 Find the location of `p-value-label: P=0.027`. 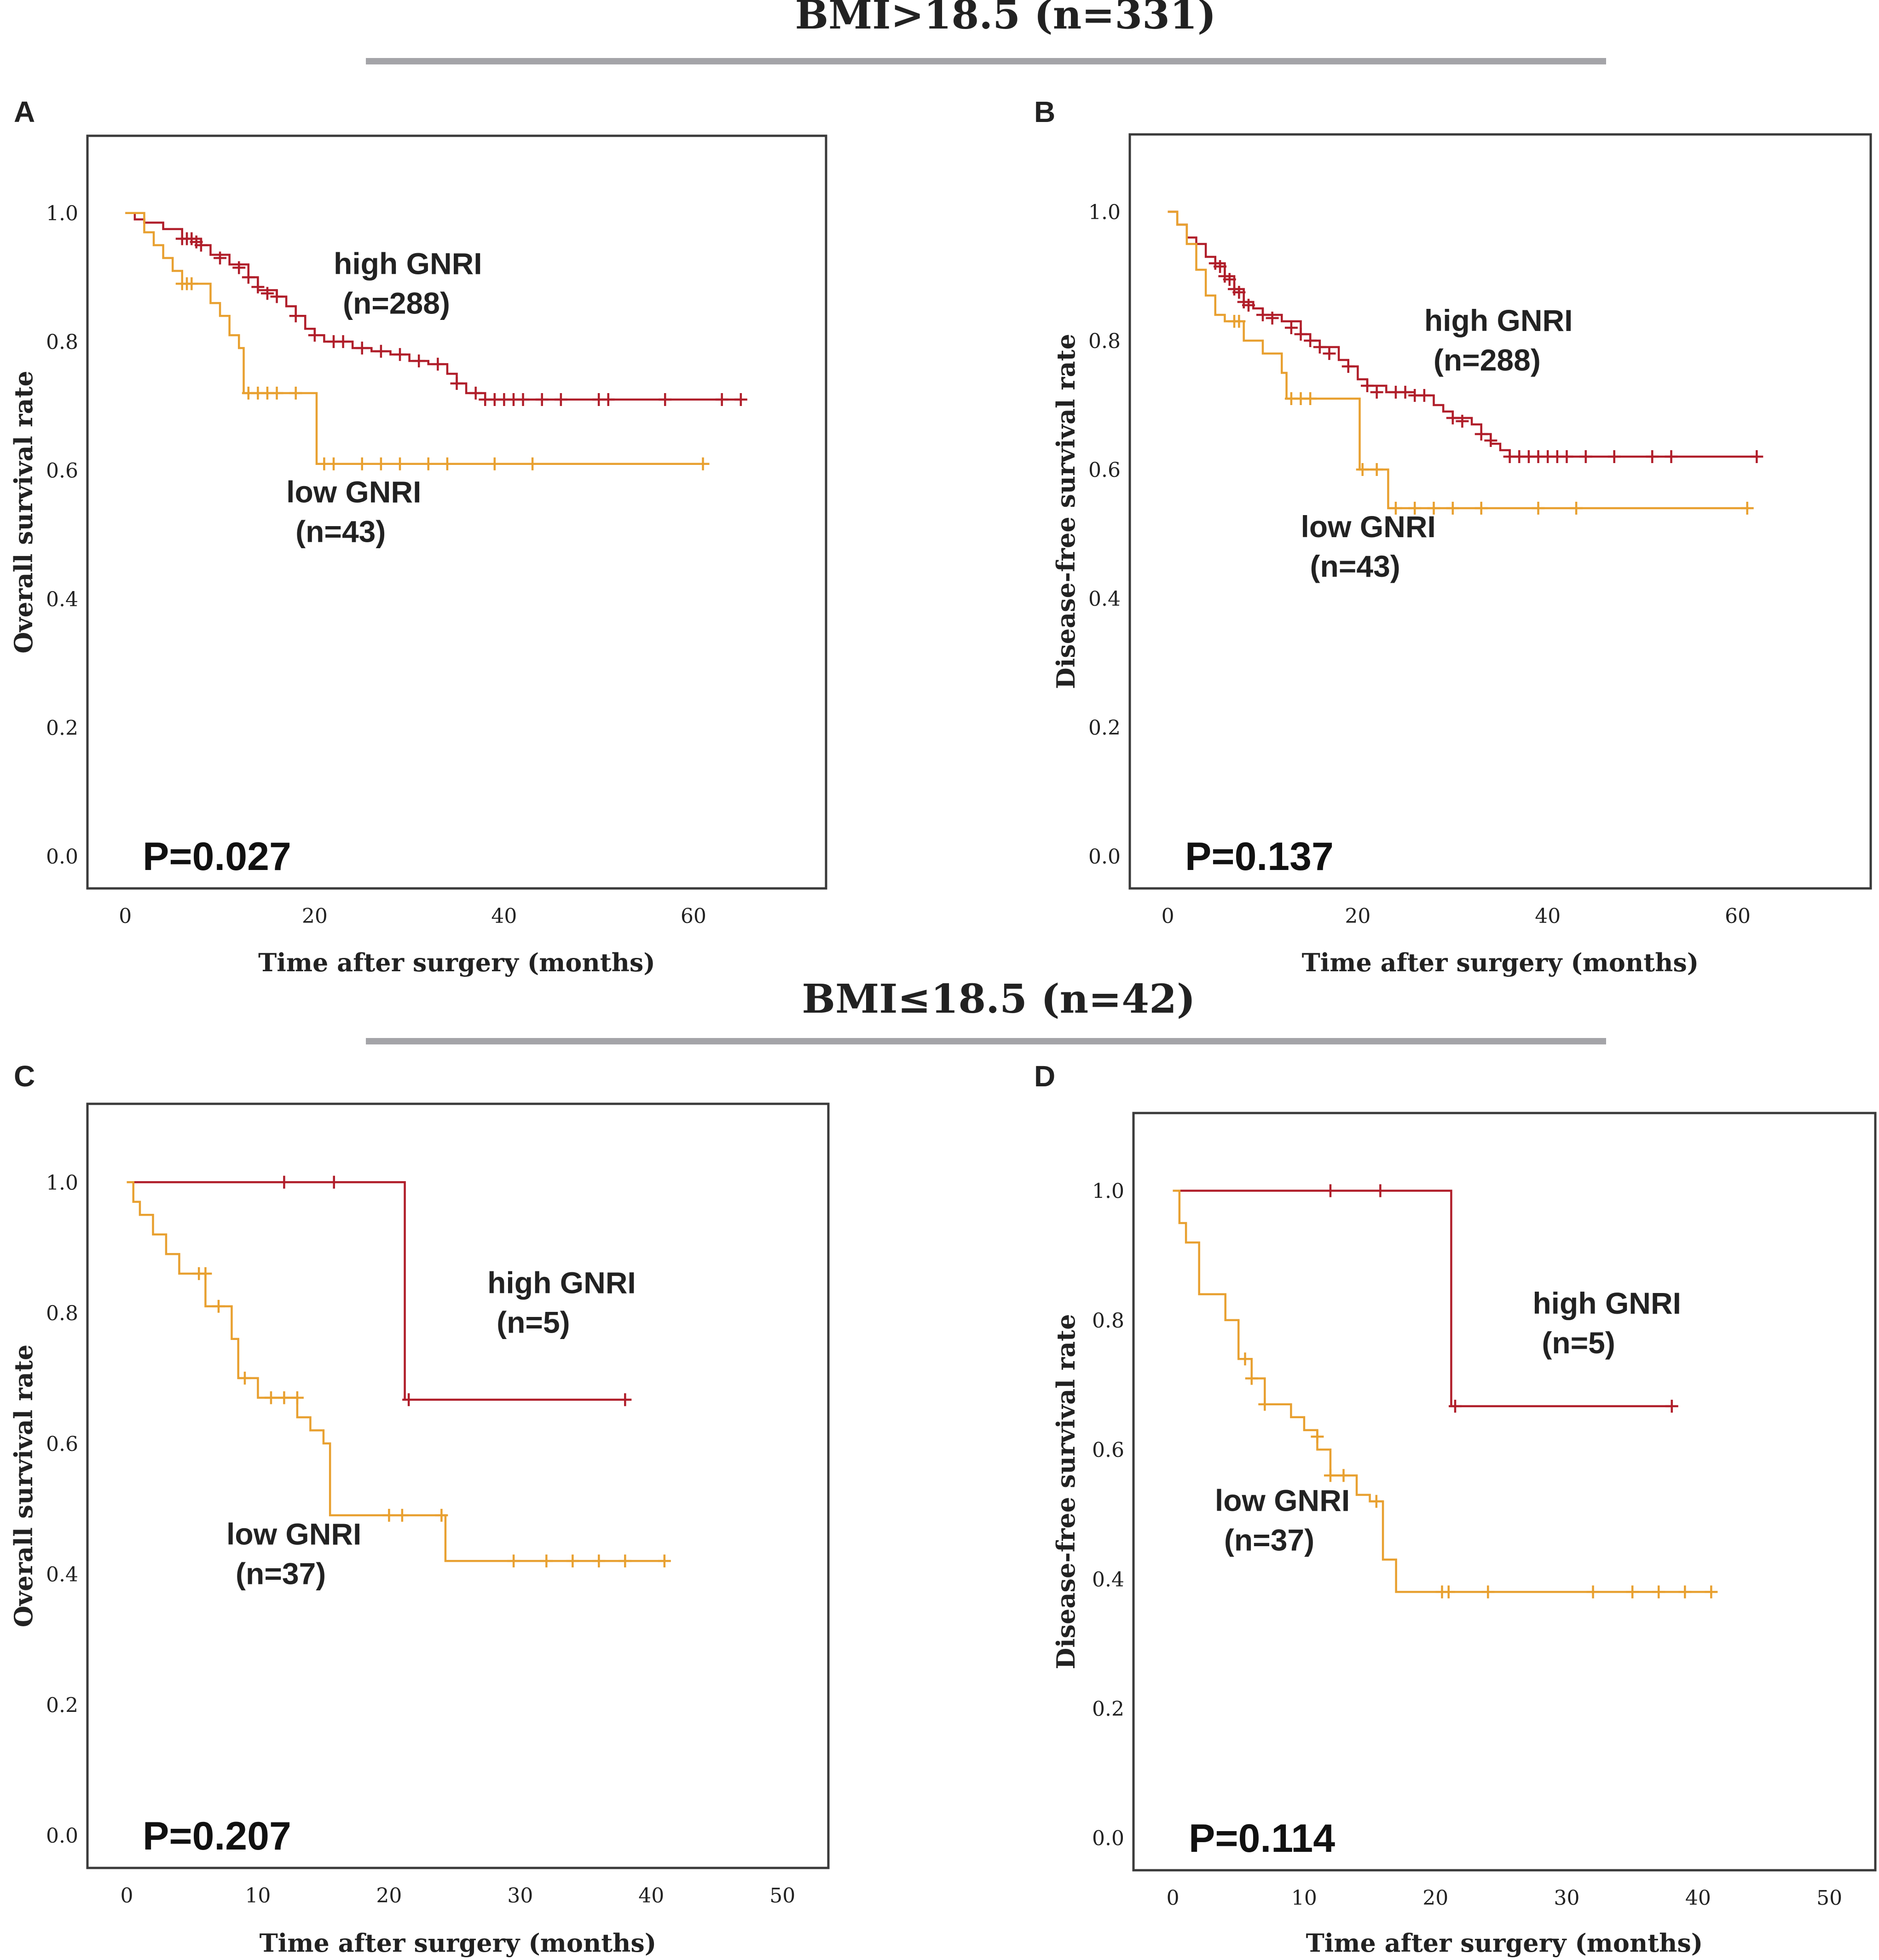

p-value-label: P=0.027 is located at coordinates (217, 857).